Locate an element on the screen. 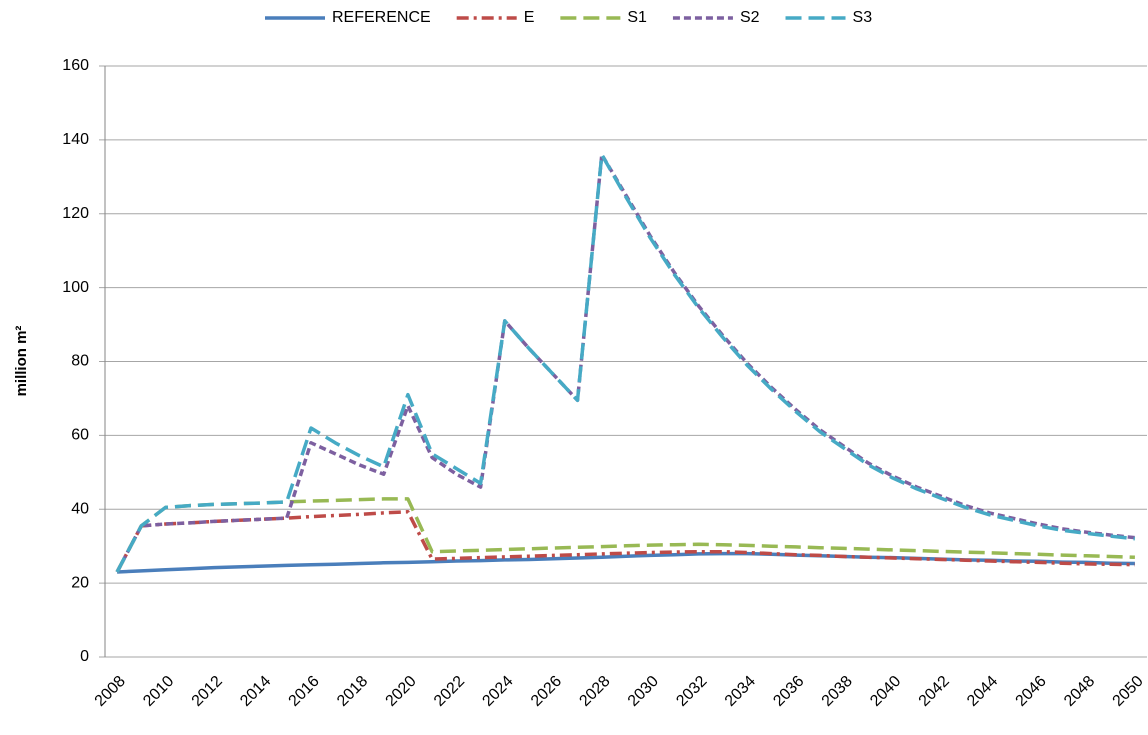  x-tick-label: 2050 is located at coordinates (1128, 691).